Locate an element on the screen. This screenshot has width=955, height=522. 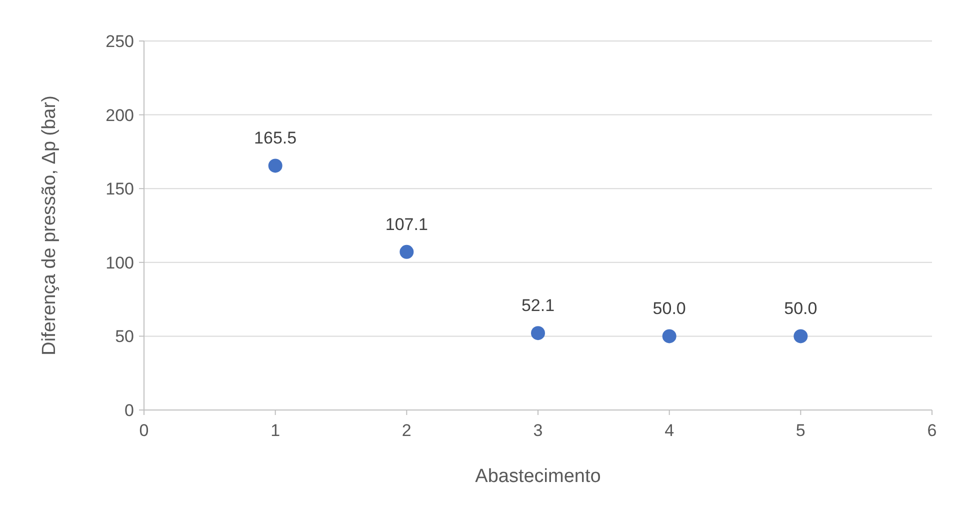
x-tick-label: 6 is located at coordinates (932, 430).